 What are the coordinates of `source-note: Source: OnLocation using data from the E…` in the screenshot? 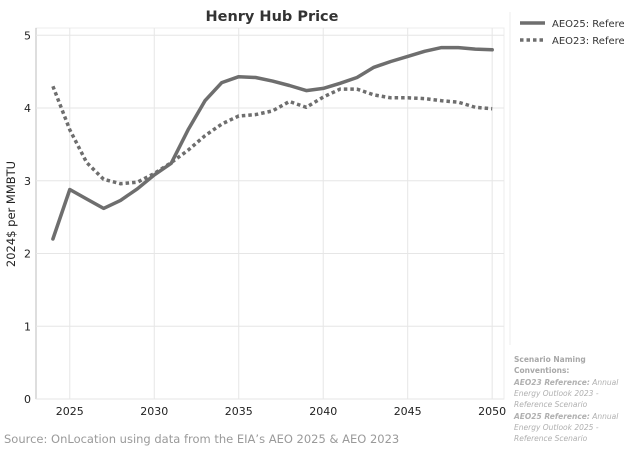 It's located at (201, 439).